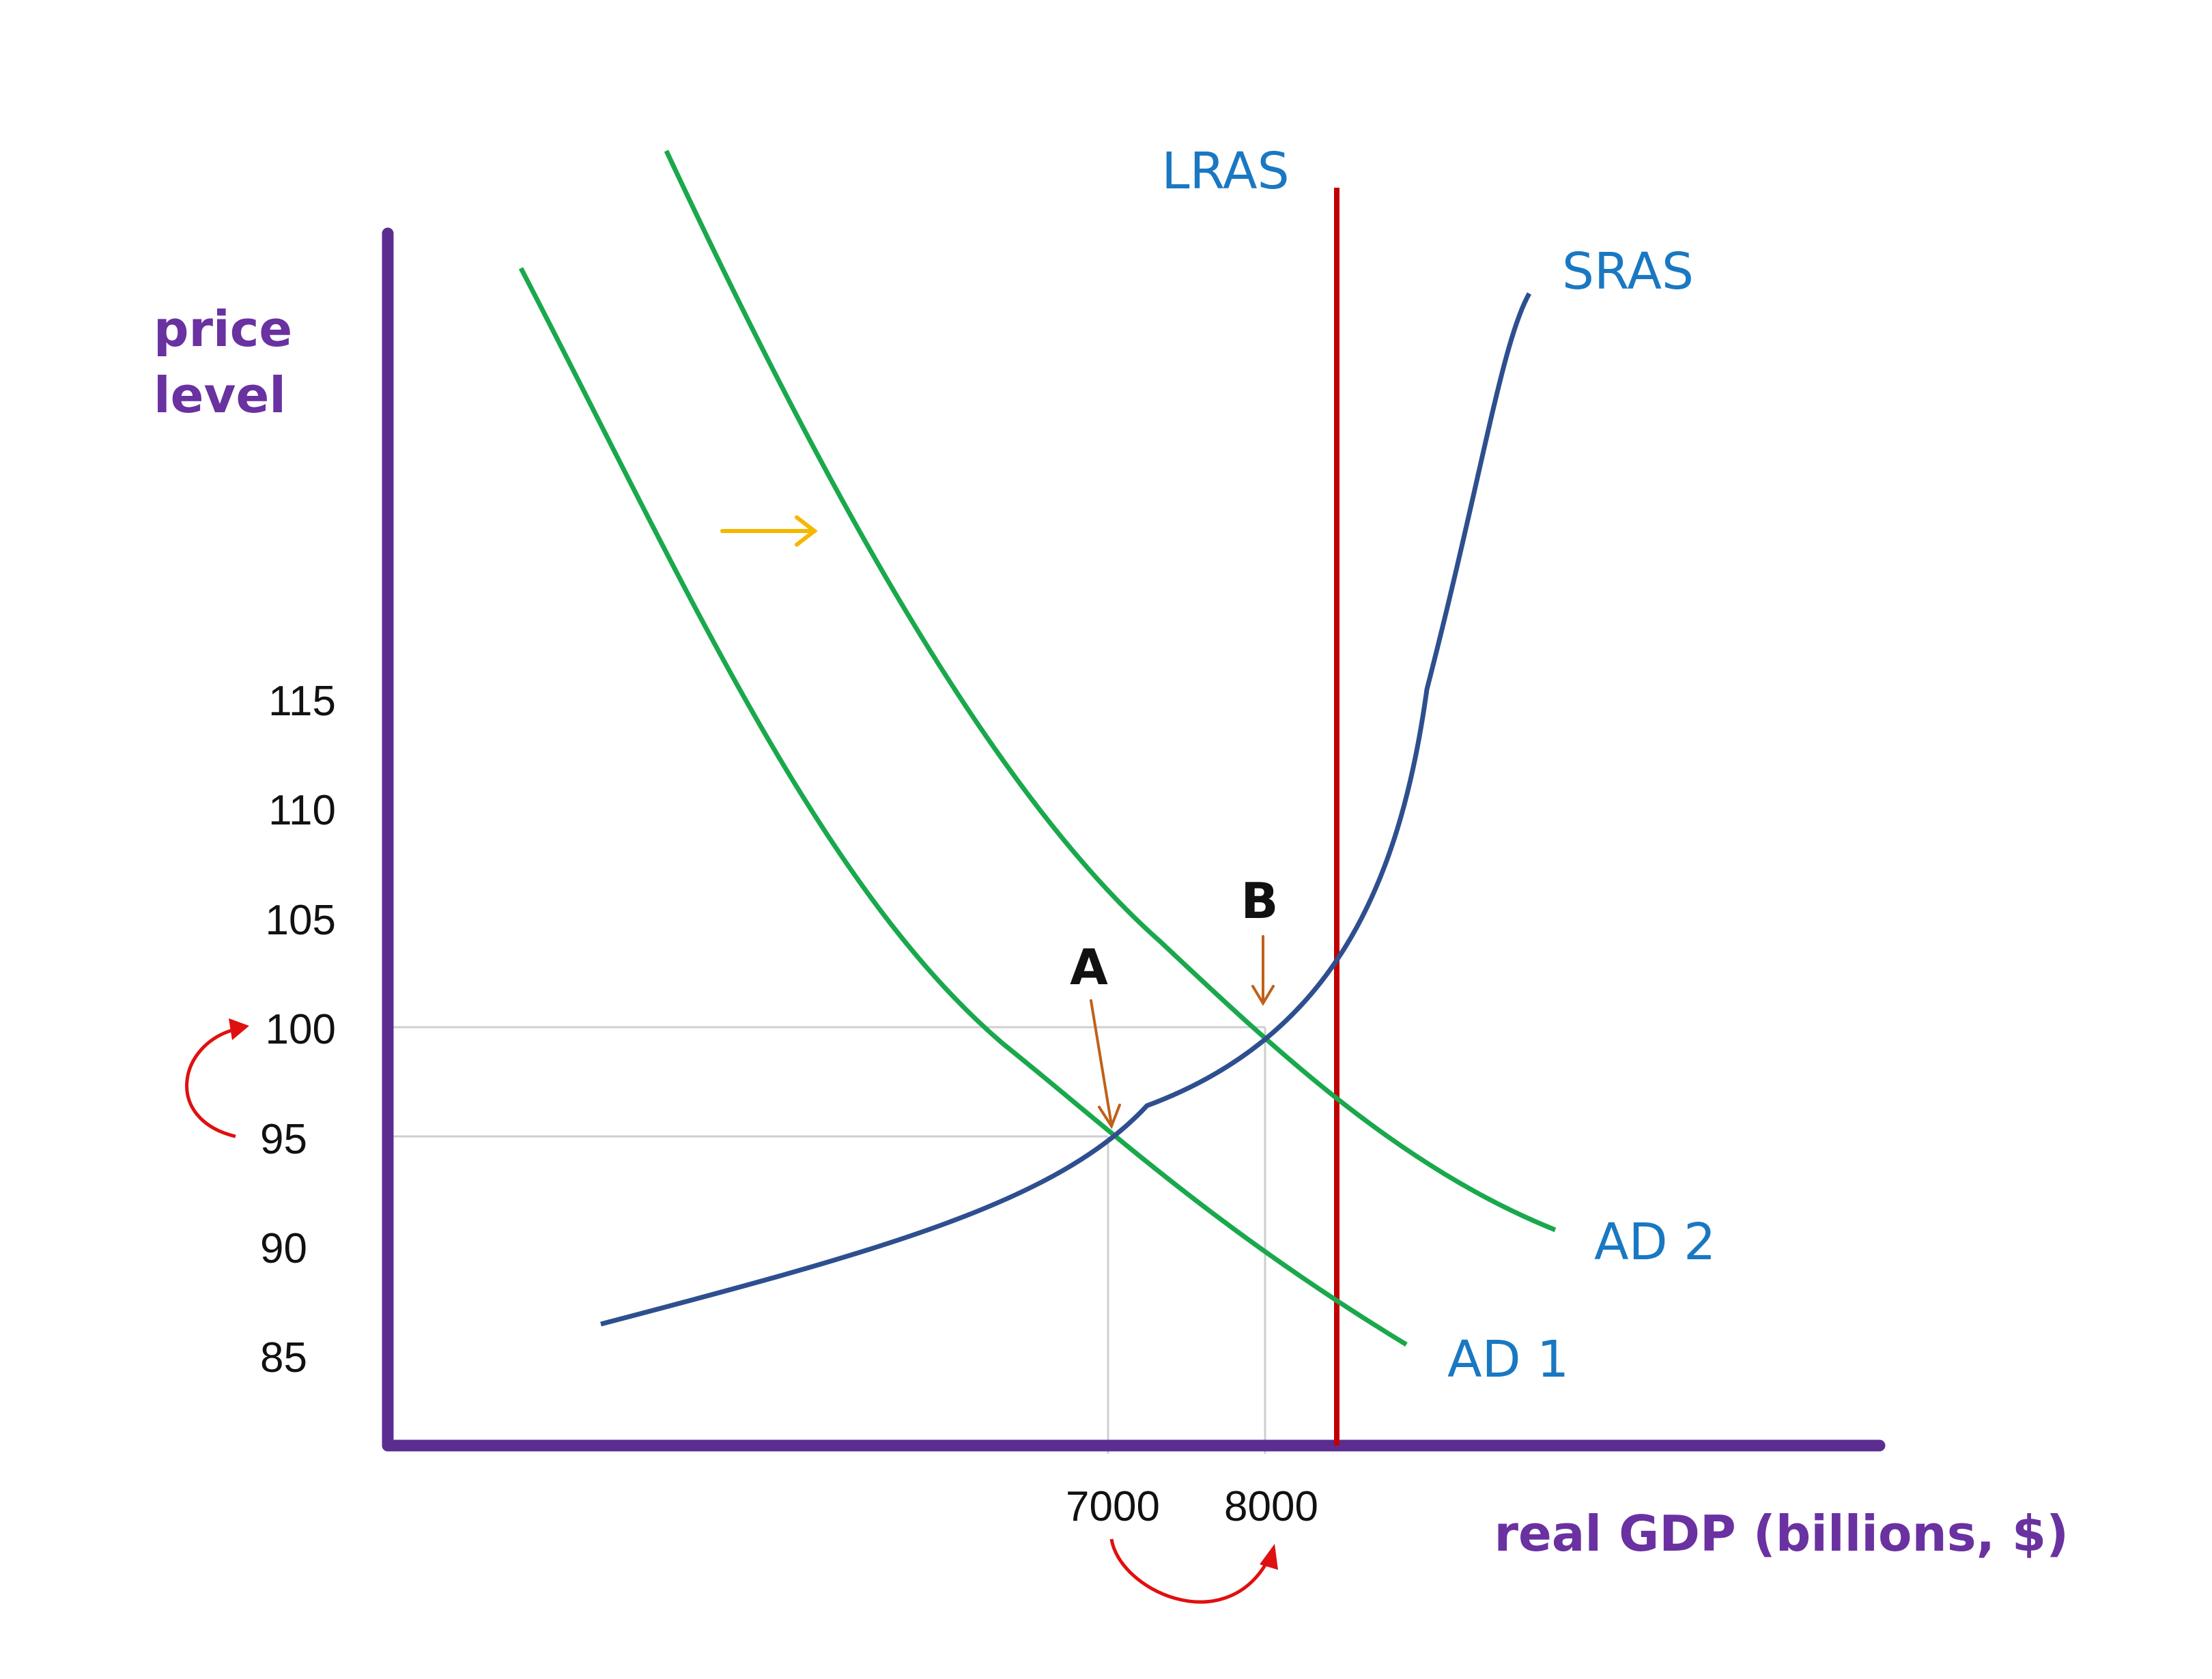  What do you see at coordinates (301, 1029) in the screenshot?
I see `y-tick-label: 100` at bounding box center [301, 1029].